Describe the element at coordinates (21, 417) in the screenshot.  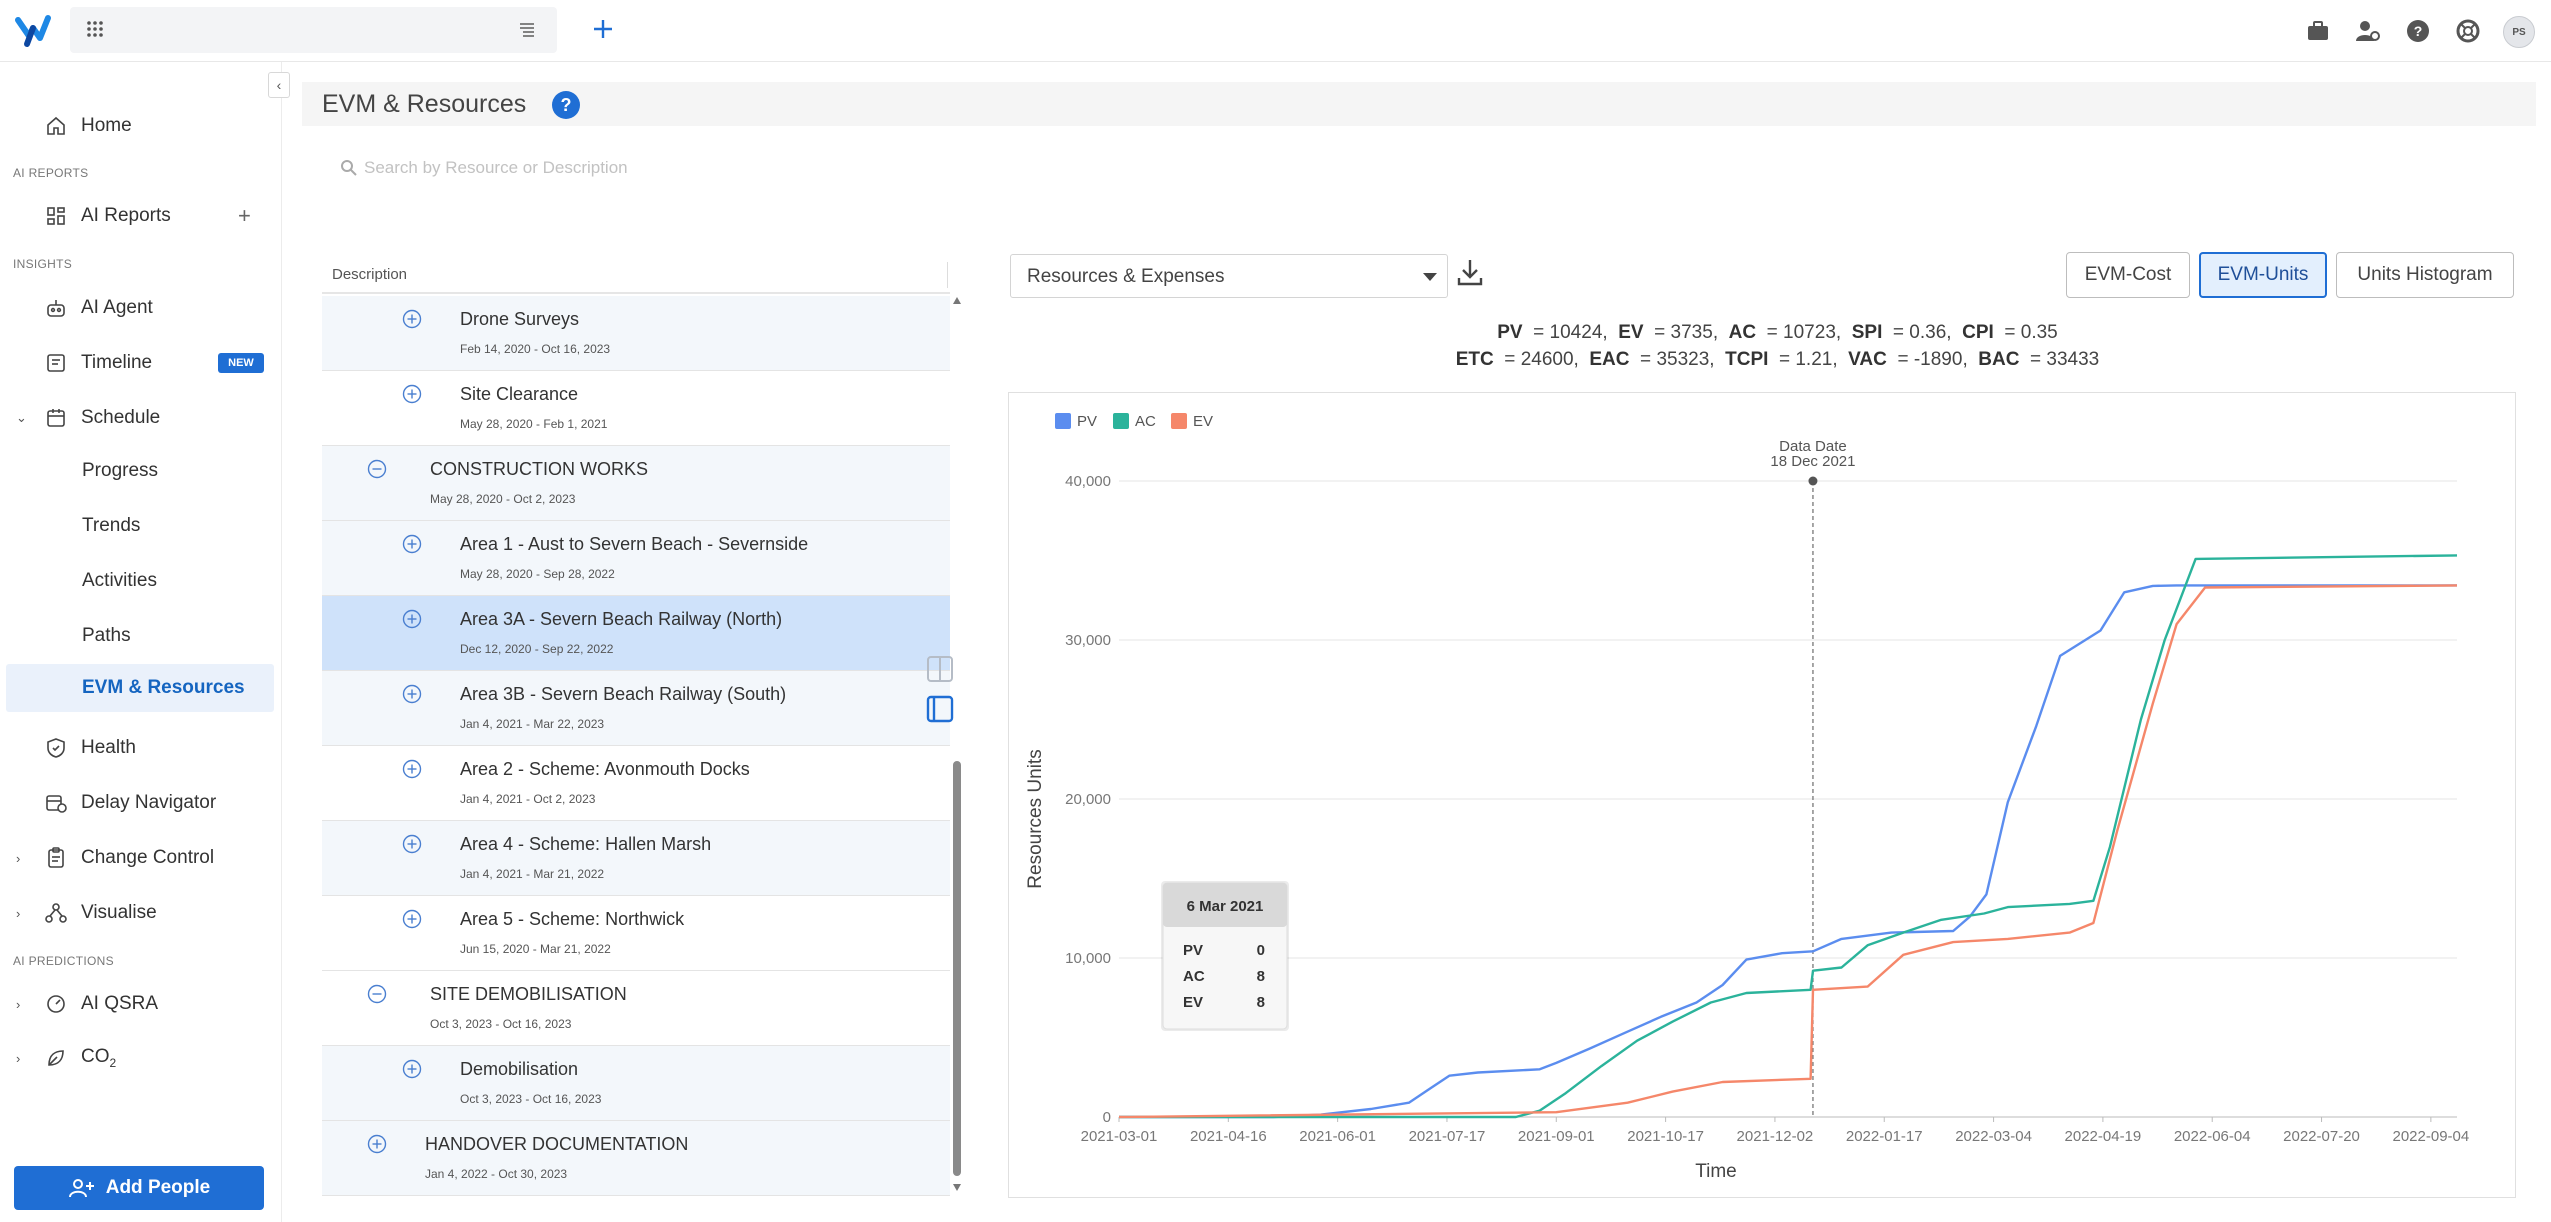
I see `chevron-down-icon: ⌄` at that location.